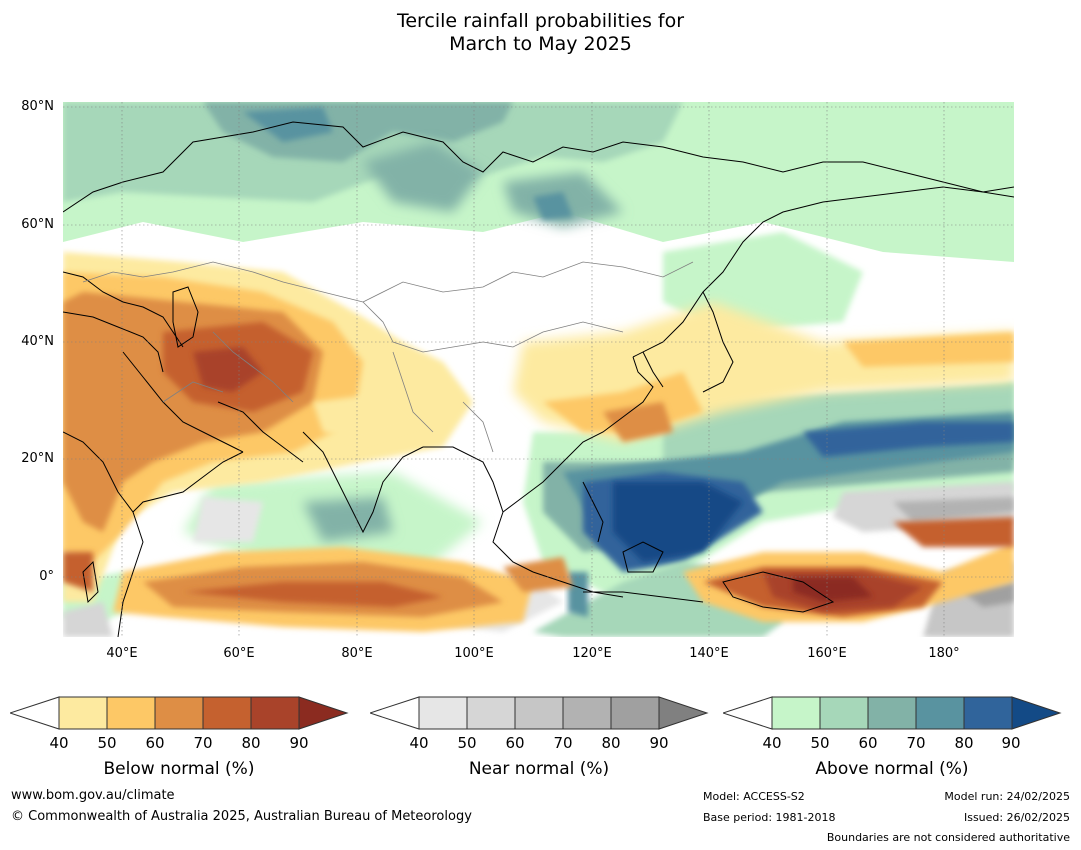  I want to click on lat-label-20n: 20°N, so click(37, 458).